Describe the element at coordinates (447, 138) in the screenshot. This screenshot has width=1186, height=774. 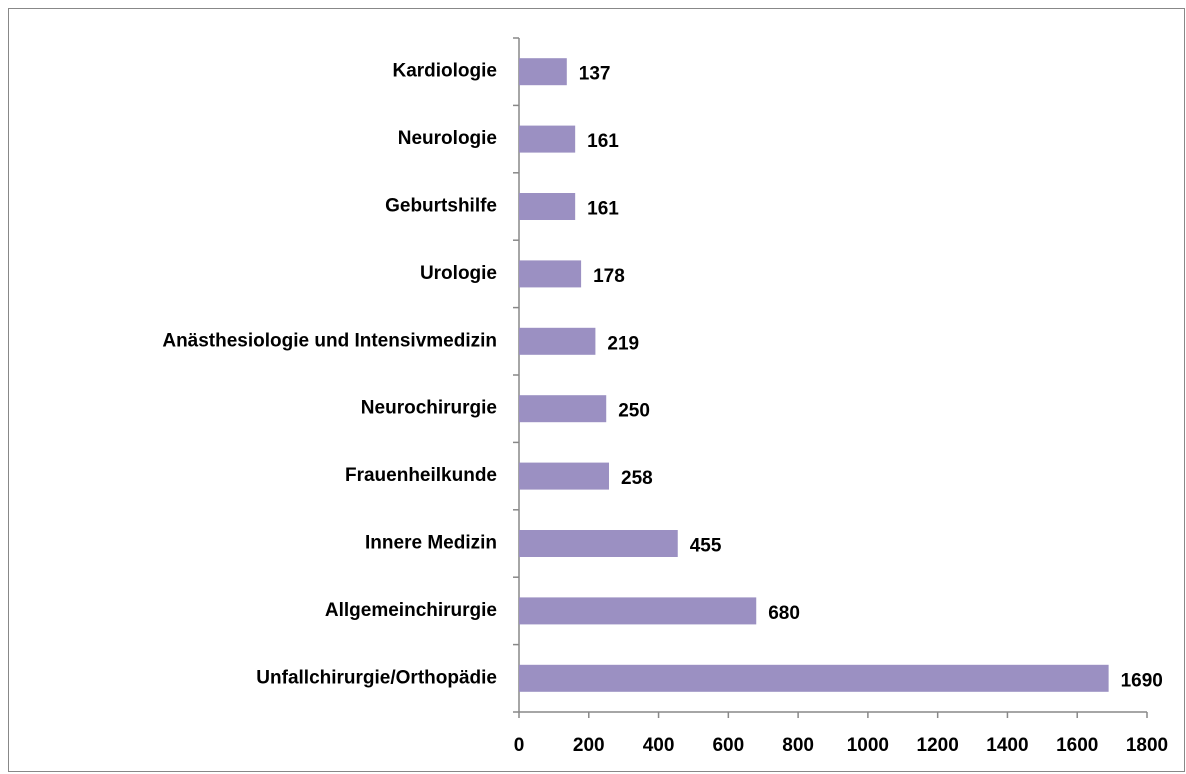
I see `y-tick-label: Neurologie` at that location.